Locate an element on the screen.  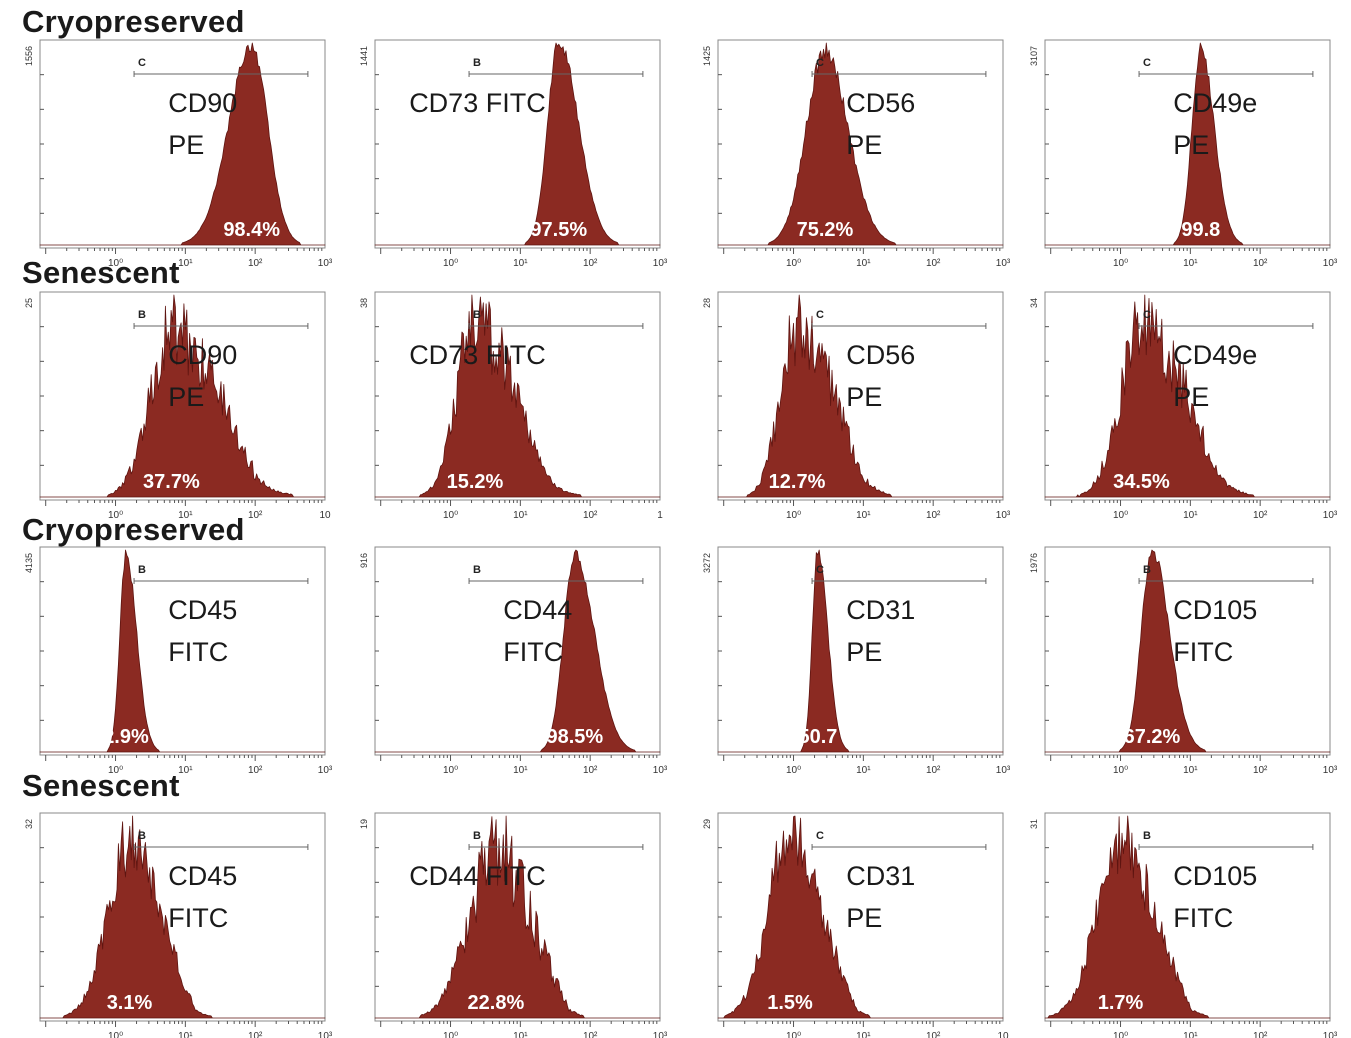
histogram-panel: B 19 10⁰ 10¹ 10² 10³ CD44 FITC 22.8% is located at coordinates (513, 925).